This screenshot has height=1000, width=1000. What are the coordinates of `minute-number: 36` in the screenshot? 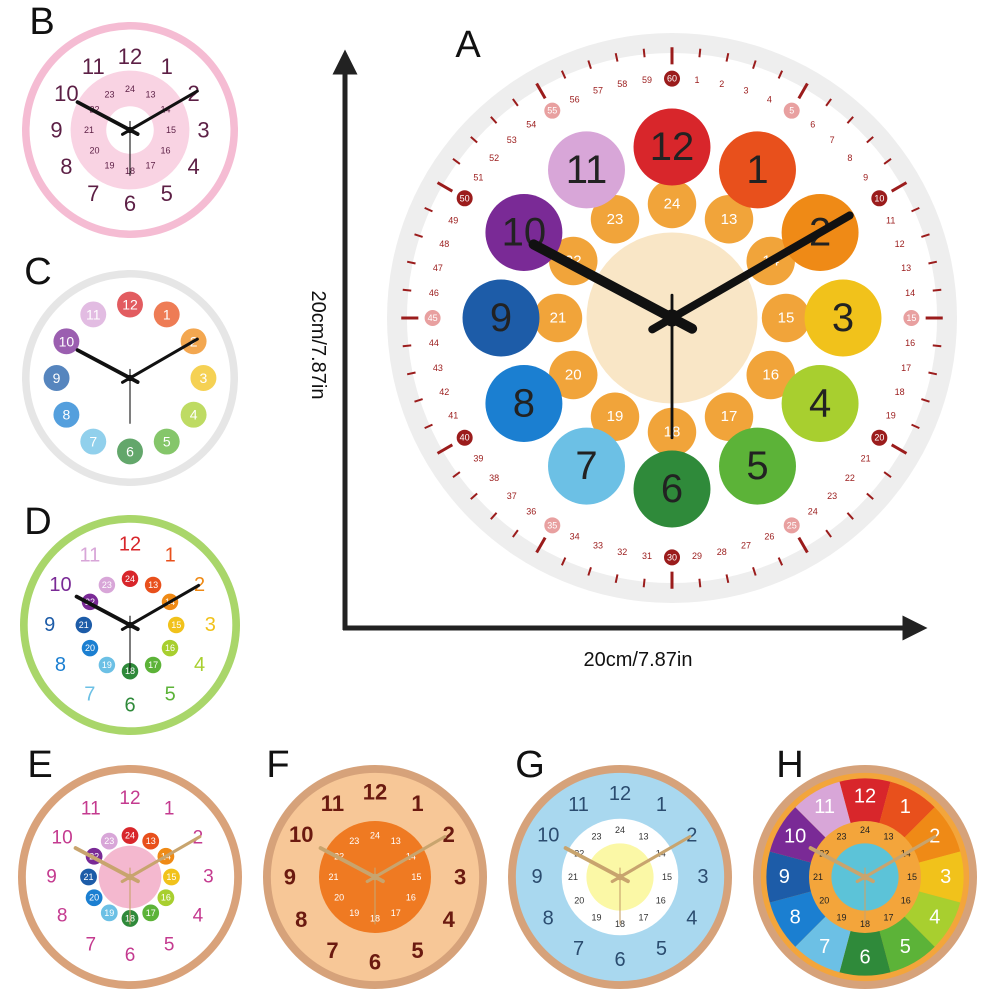 It's located at (531, 512).